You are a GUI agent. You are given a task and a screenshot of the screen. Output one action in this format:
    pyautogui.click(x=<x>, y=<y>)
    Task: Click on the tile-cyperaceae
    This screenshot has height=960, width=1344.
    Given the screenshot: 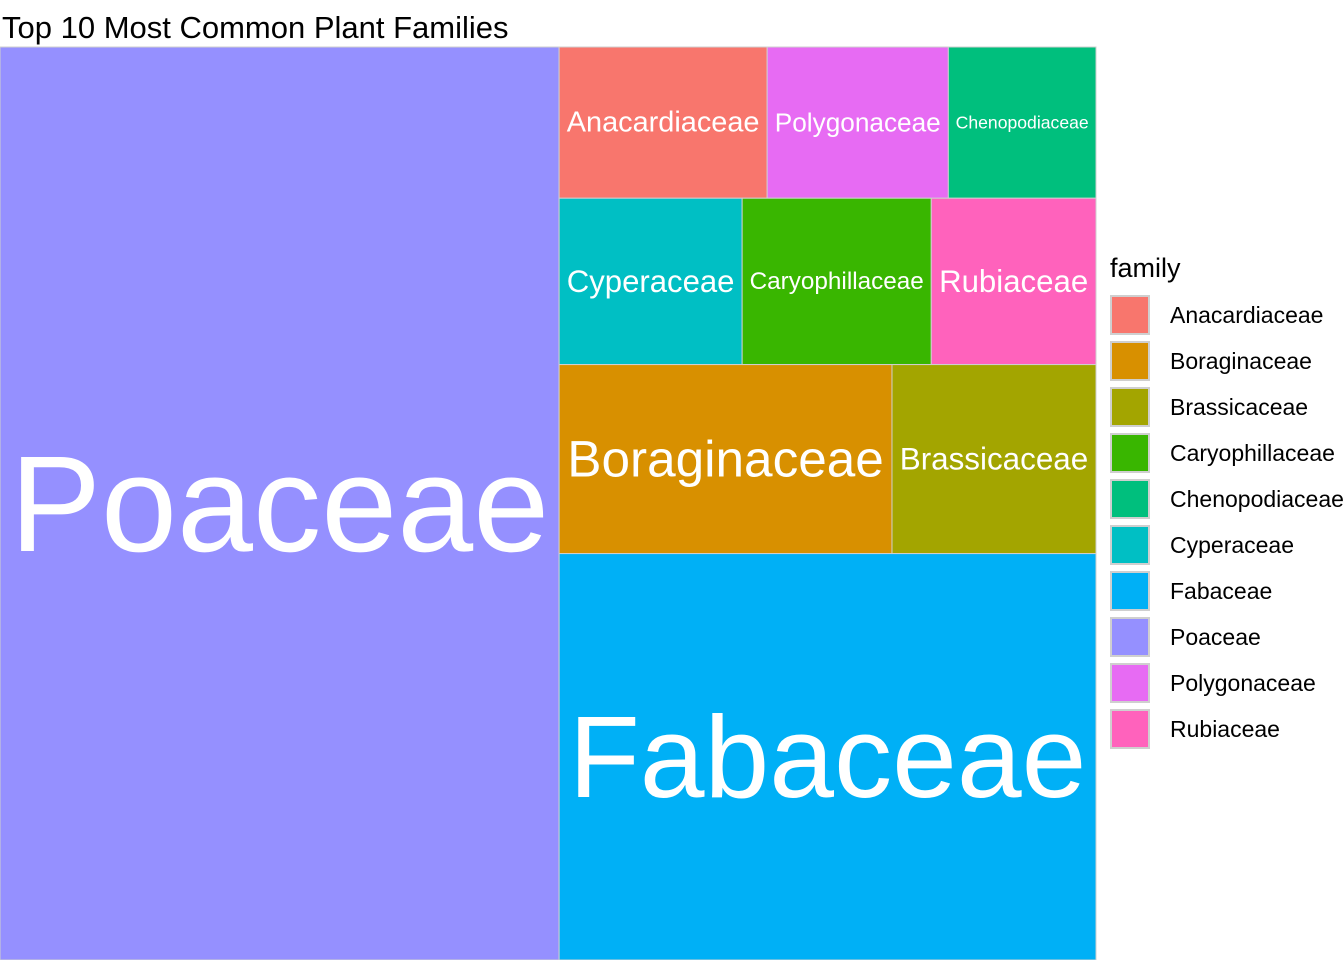 What is the action you would take?
    pyautogui.click(x=650, y=281)
    